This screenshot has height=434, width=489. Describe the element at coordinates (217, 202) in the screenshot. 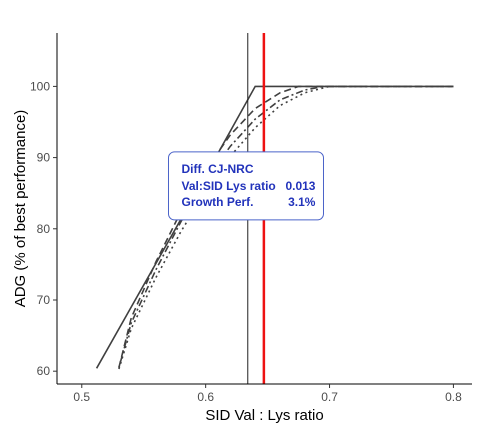

I see `annotation-row-label: Growth Perf.` at that location.